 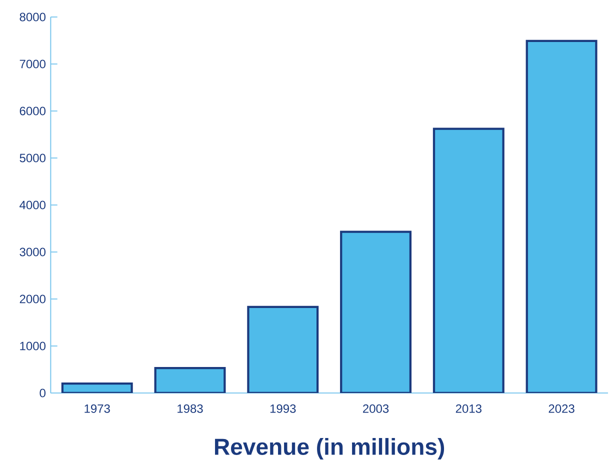 I want to click on x-tick-label: 1983, so click(x=190, y=408).